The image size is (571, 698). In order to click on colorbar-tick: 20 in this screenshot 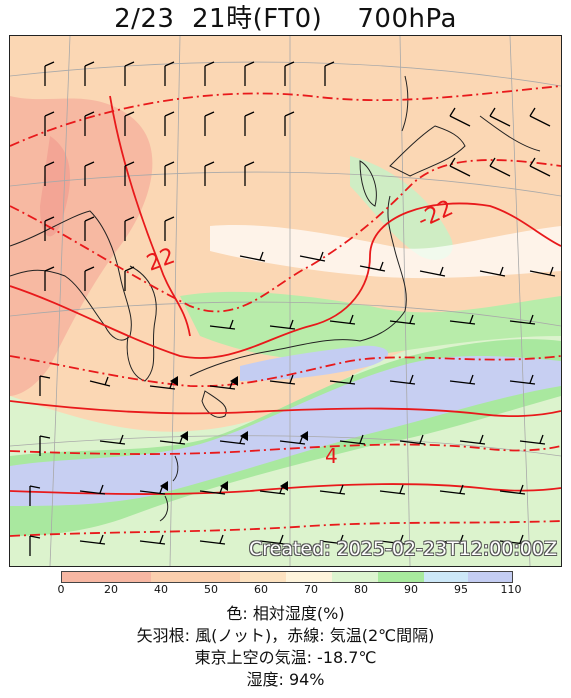, I will do `click(111, 589)`.